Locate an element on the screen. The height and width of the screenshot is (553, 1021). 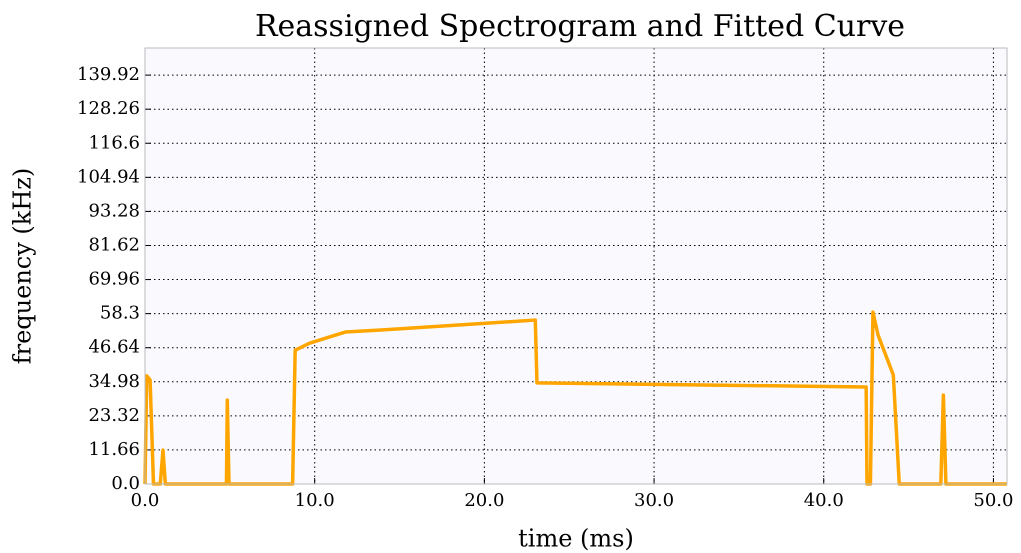
chart-title: Reassigned Spectrogram and Fitted Curve is located at coordinates (580, 26).